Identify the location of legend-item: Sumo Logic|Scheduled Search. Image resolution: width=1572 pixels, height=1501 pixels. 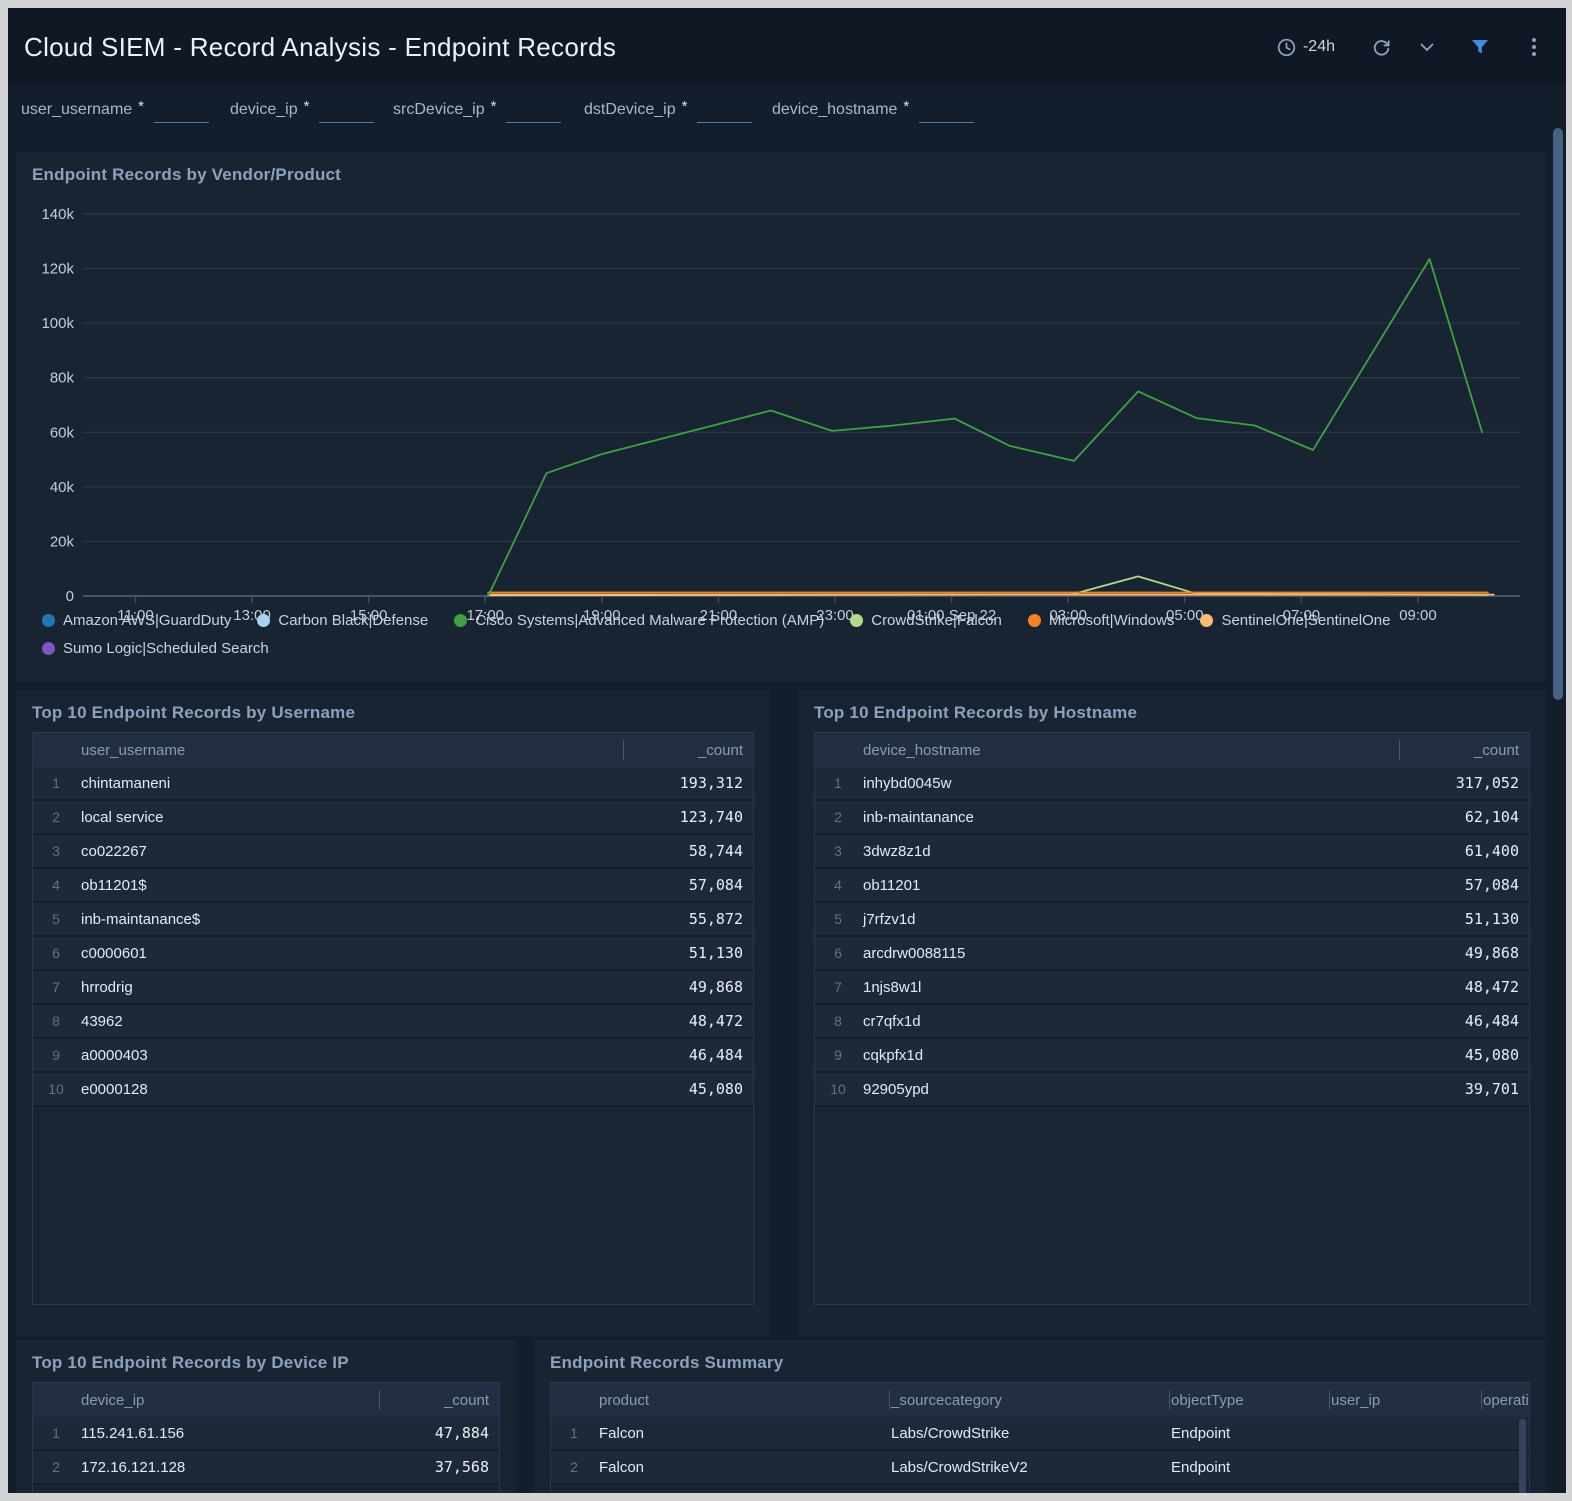
(155, 648).